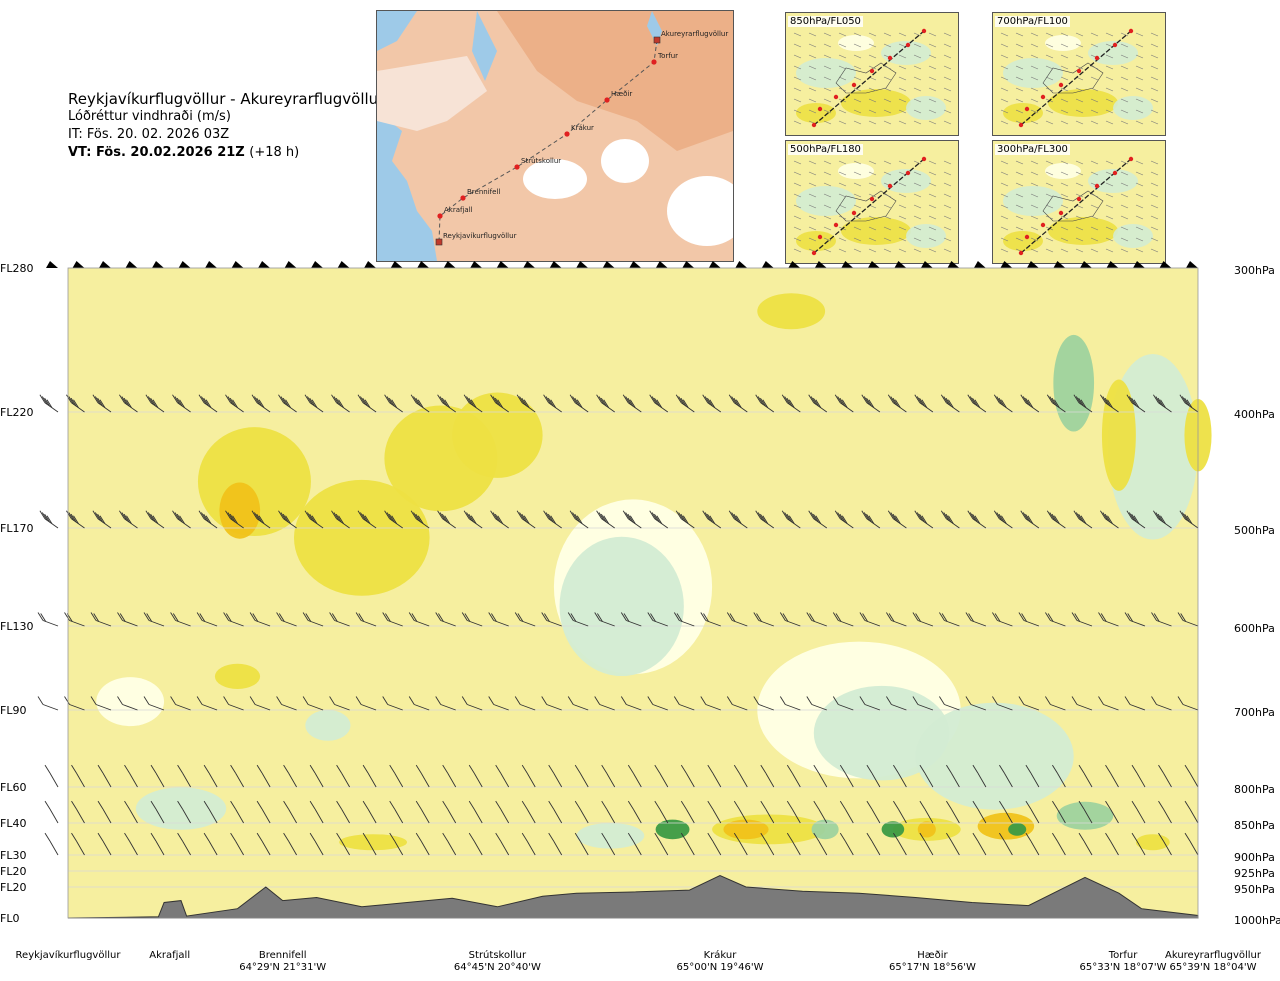  What do you see at coordinates (1254, 857) in the screenshot?
I see `pressure-level-label: 900hPa` at bounding box center [1254, 857].